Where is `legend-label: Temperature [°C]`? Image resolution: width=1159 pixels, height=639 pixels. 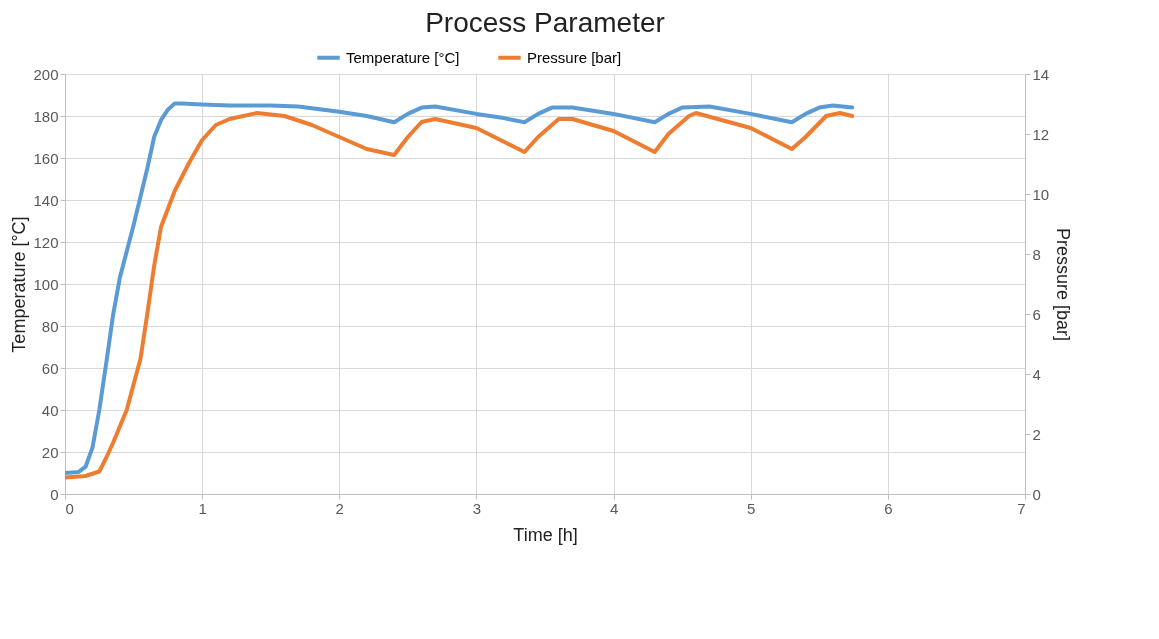 legend-label: Temperature [°C] is located at coordinates (403, 57).